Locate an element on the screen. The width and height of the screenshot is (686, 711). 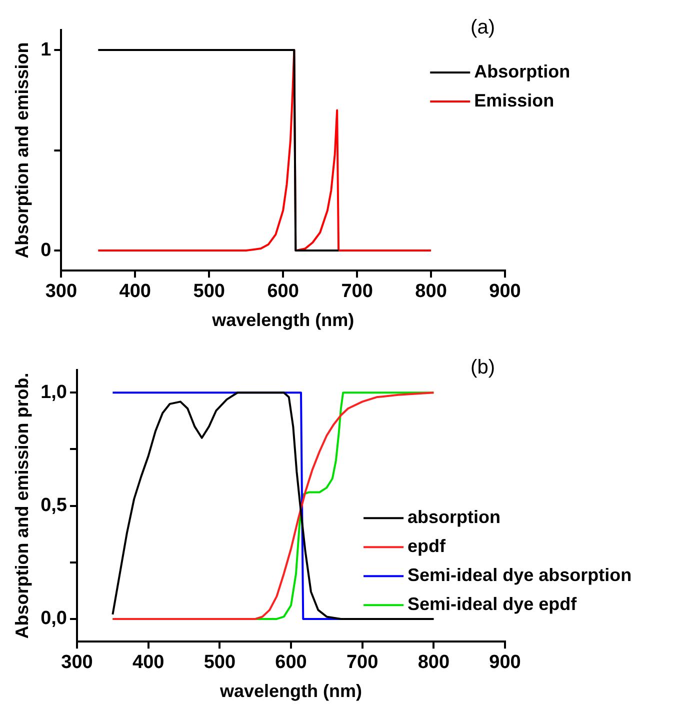
legend-label: Emission is located at coordinates (514, 100).